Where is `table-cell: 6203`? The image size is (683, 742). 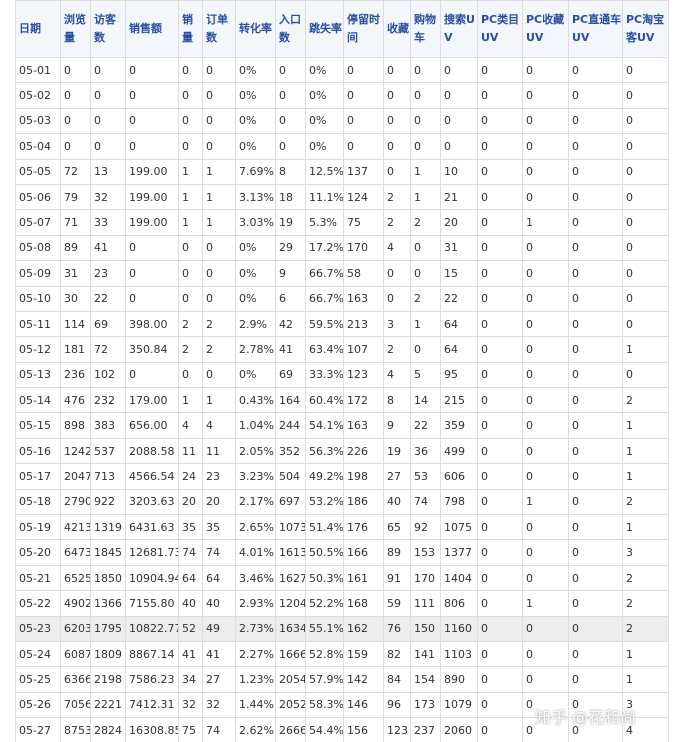
table-cell: 6203 is located at coordinates (75, 628).